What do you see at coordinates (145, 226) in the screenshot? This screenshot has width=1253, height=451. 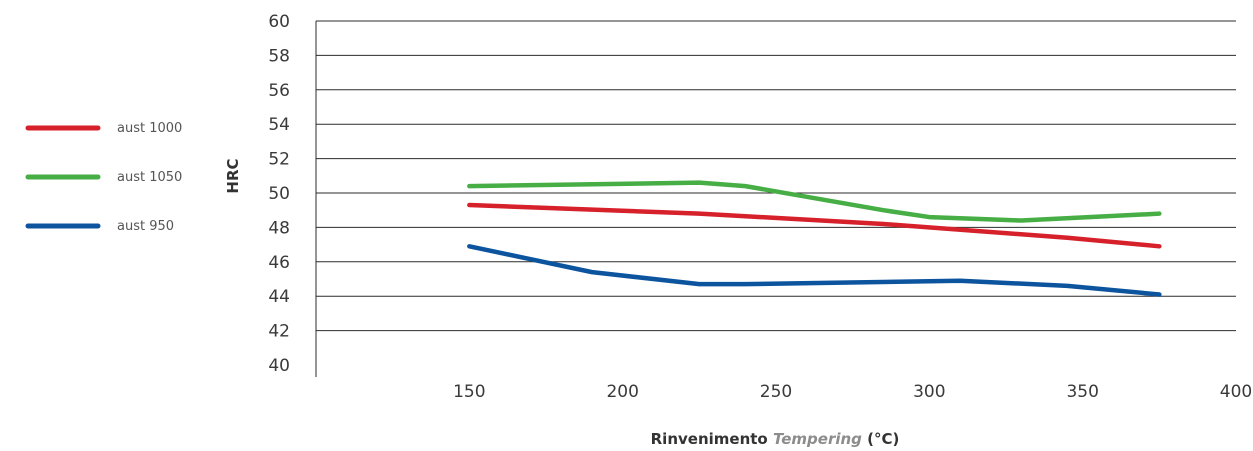 I see `legend-label-aust-950: aust 950` at bounding box center [145, 226].